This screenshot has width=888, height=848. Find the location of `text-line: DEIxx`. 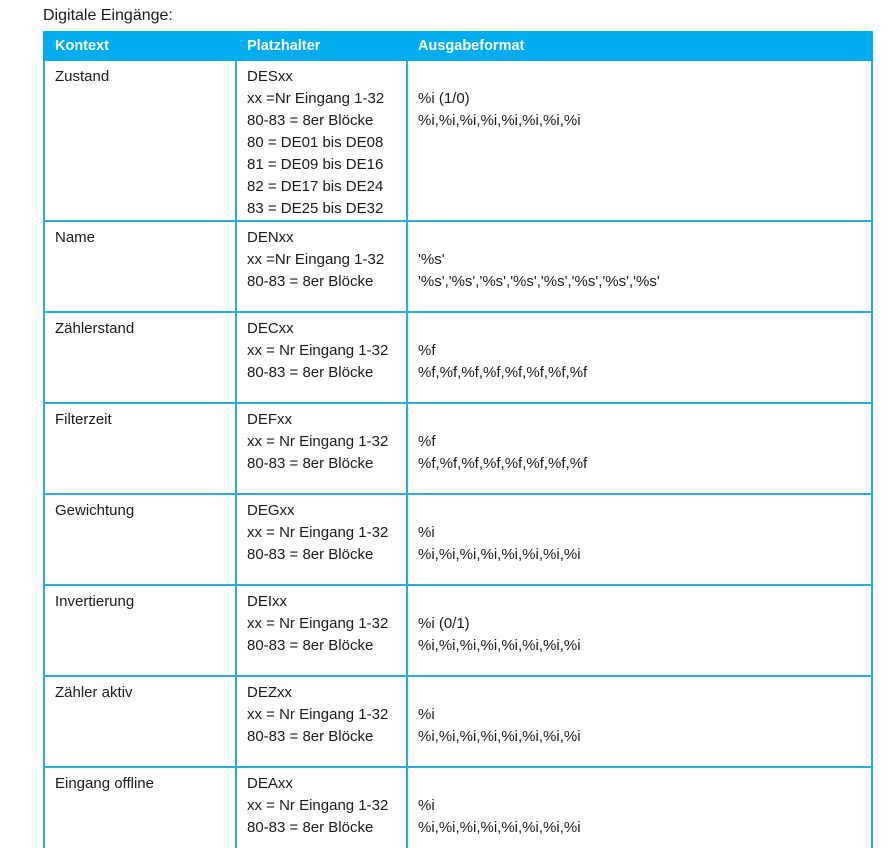

text-line: DEIxx is located at coordinates (267, 601).